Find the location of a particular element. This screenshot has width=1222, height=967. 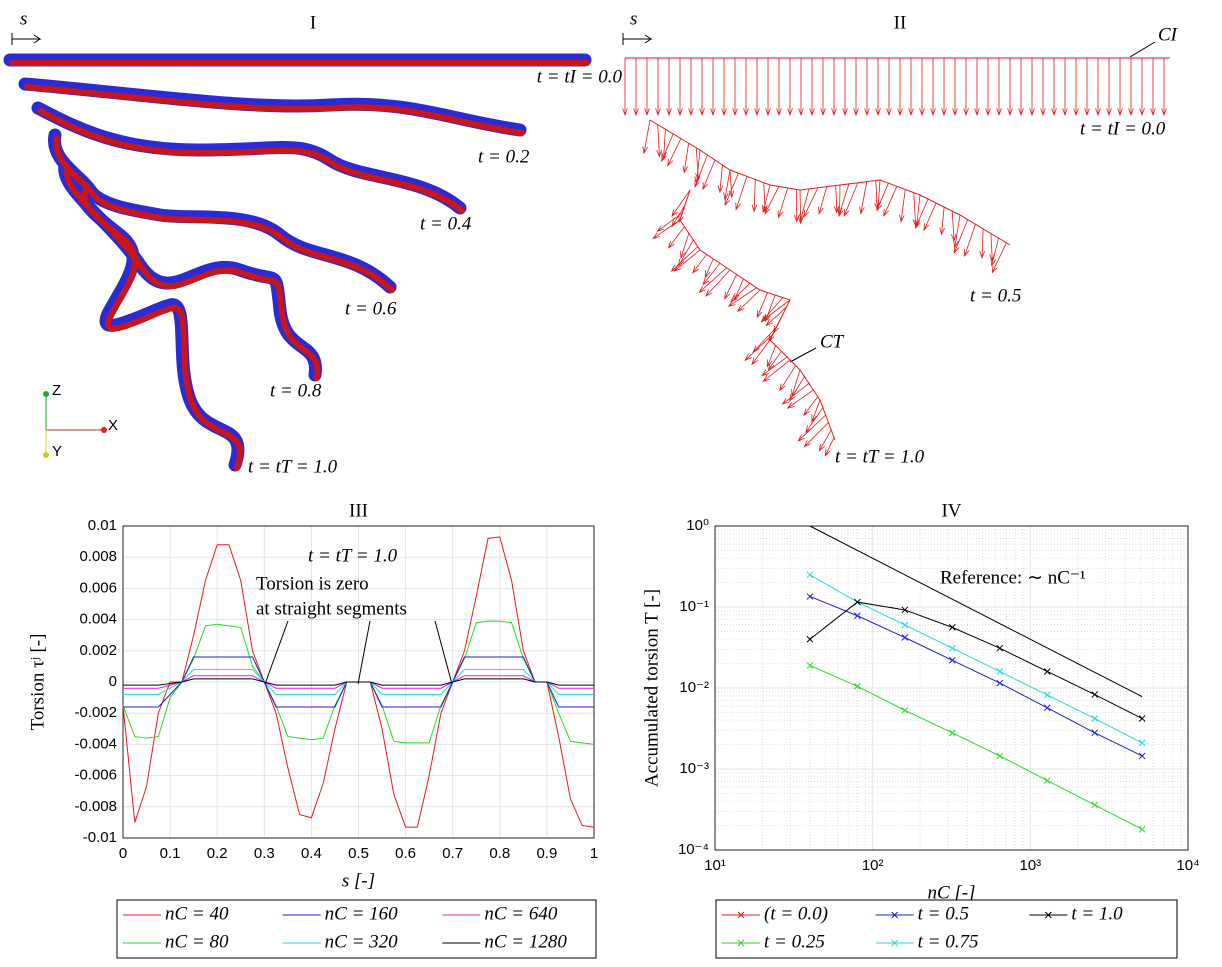

plot-frame is located at coordinates (951, 688).